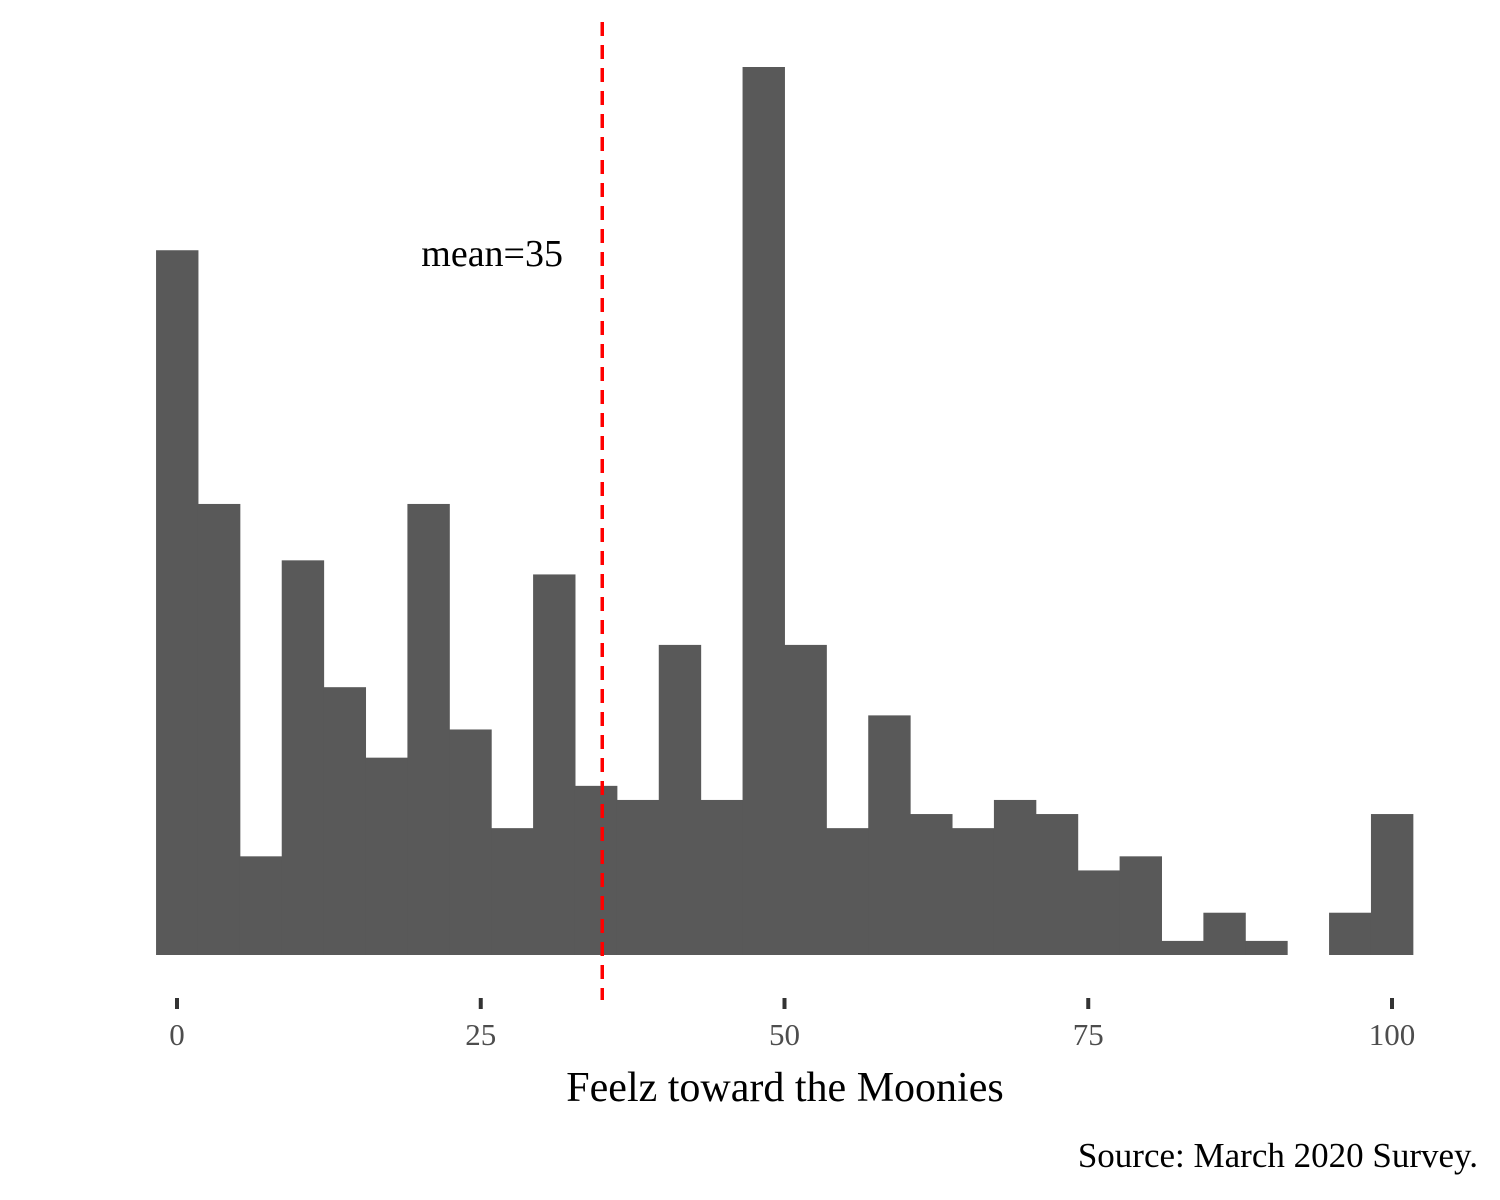  Describe the element at coordinates (480, 1034) in the screenshot. I see `x-tick-label: 25` at that location.